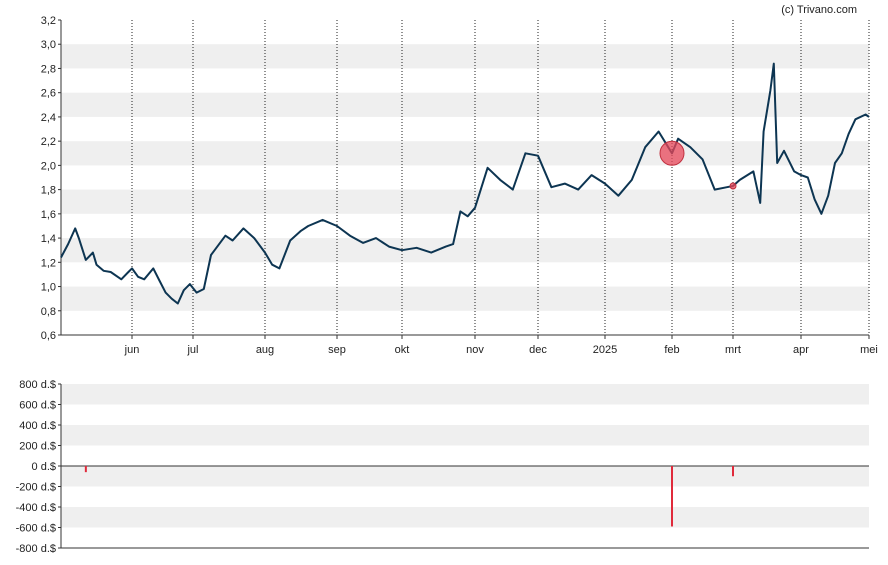 The image size is (888, 565). What do you see at coordinates (672, 153) in the screenshot?
I see `trade-marker` at bounding box center [672, 153].